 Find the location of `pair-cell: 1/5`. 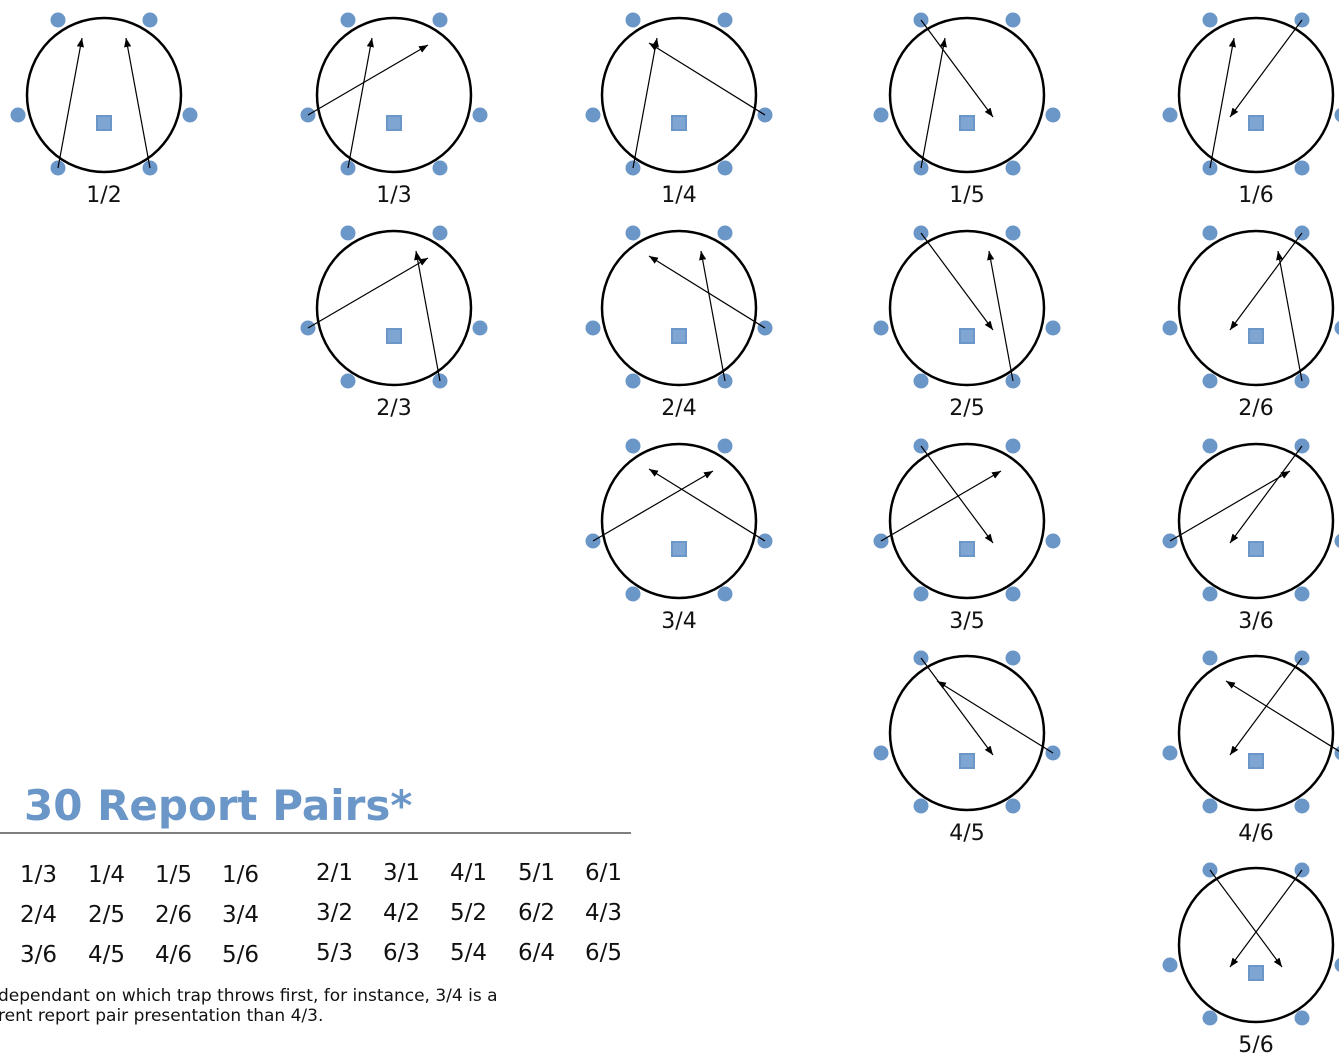

pair-cell: 1/5 is located at coordinates (173, 875).